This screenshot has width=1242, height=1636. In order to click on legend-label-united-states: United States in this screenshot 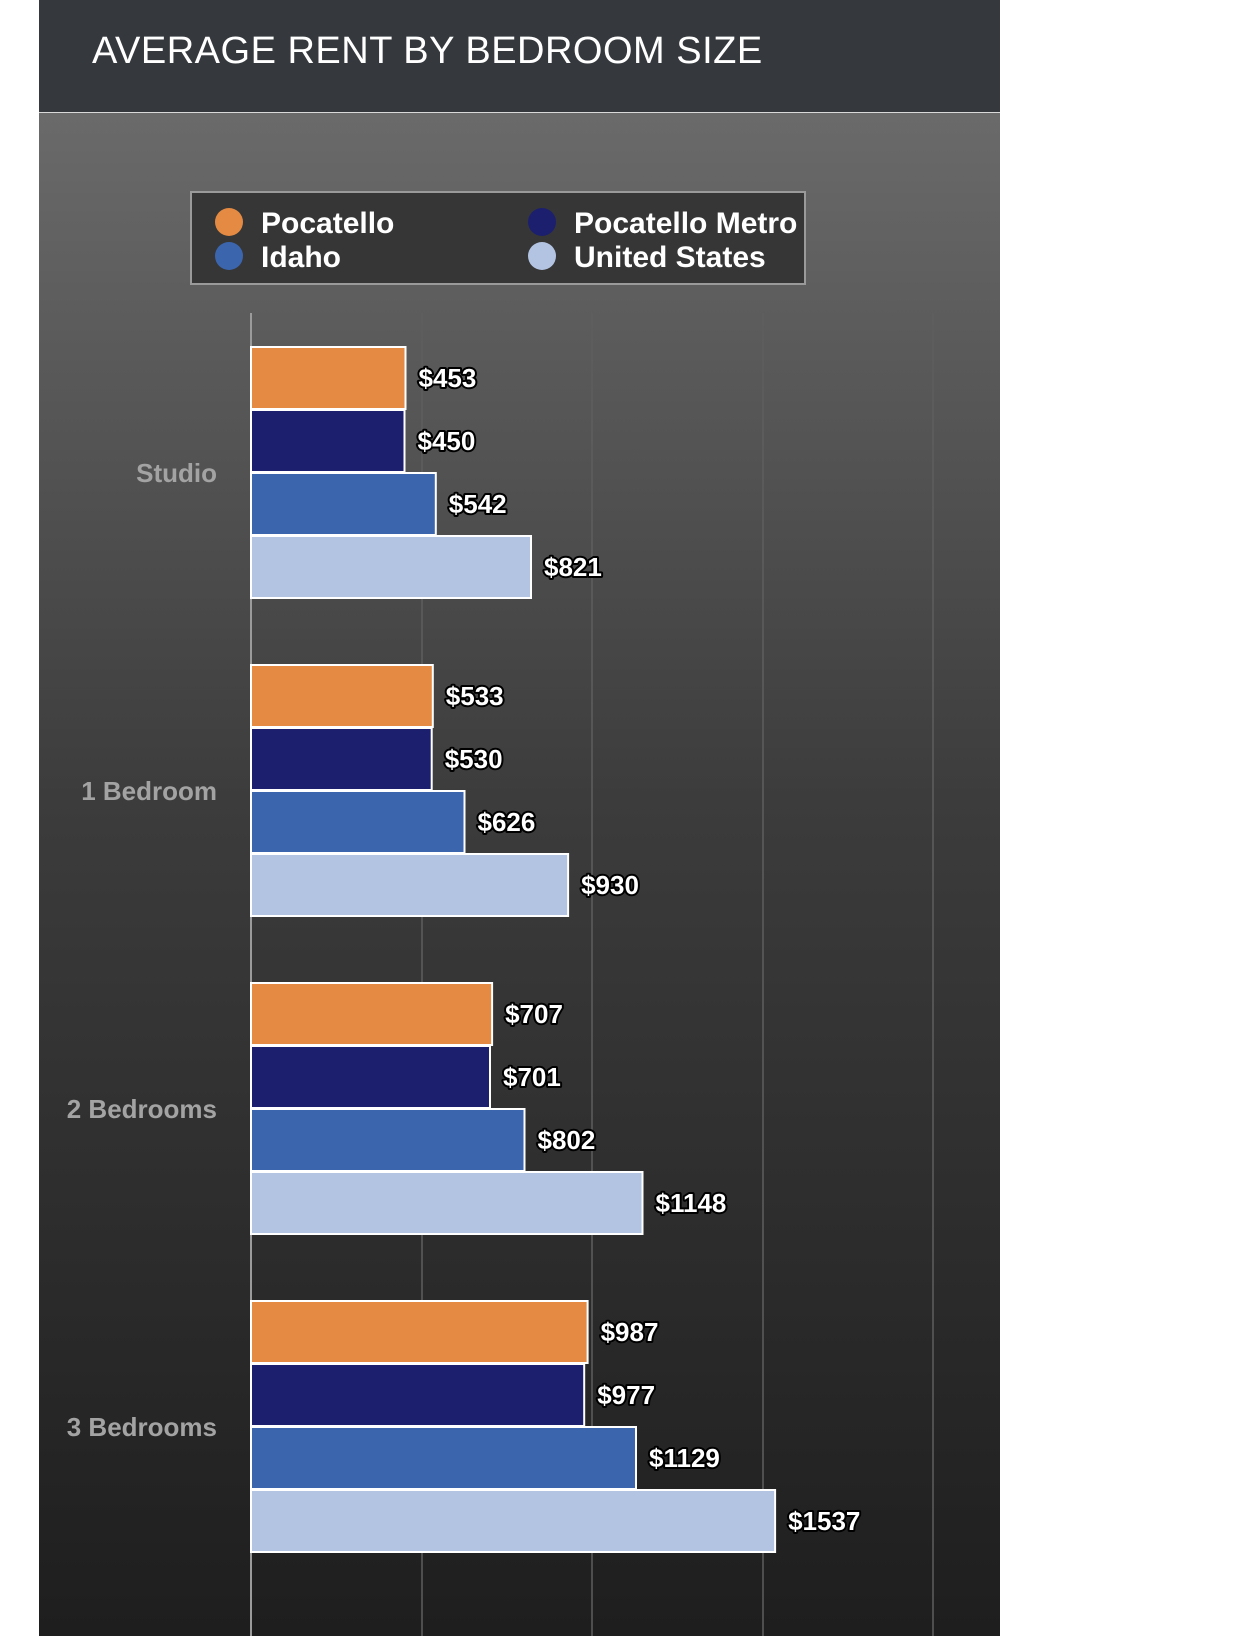, I will do `click(670, 257)`.